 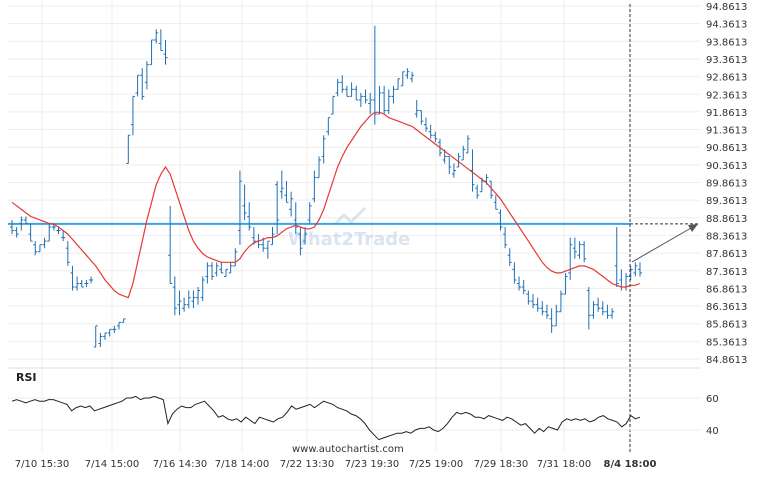 What do you see at coordinates (712, 399) in the screenshot?
I see `rsi-tick-label: 60` at bounding box center [712, 399].